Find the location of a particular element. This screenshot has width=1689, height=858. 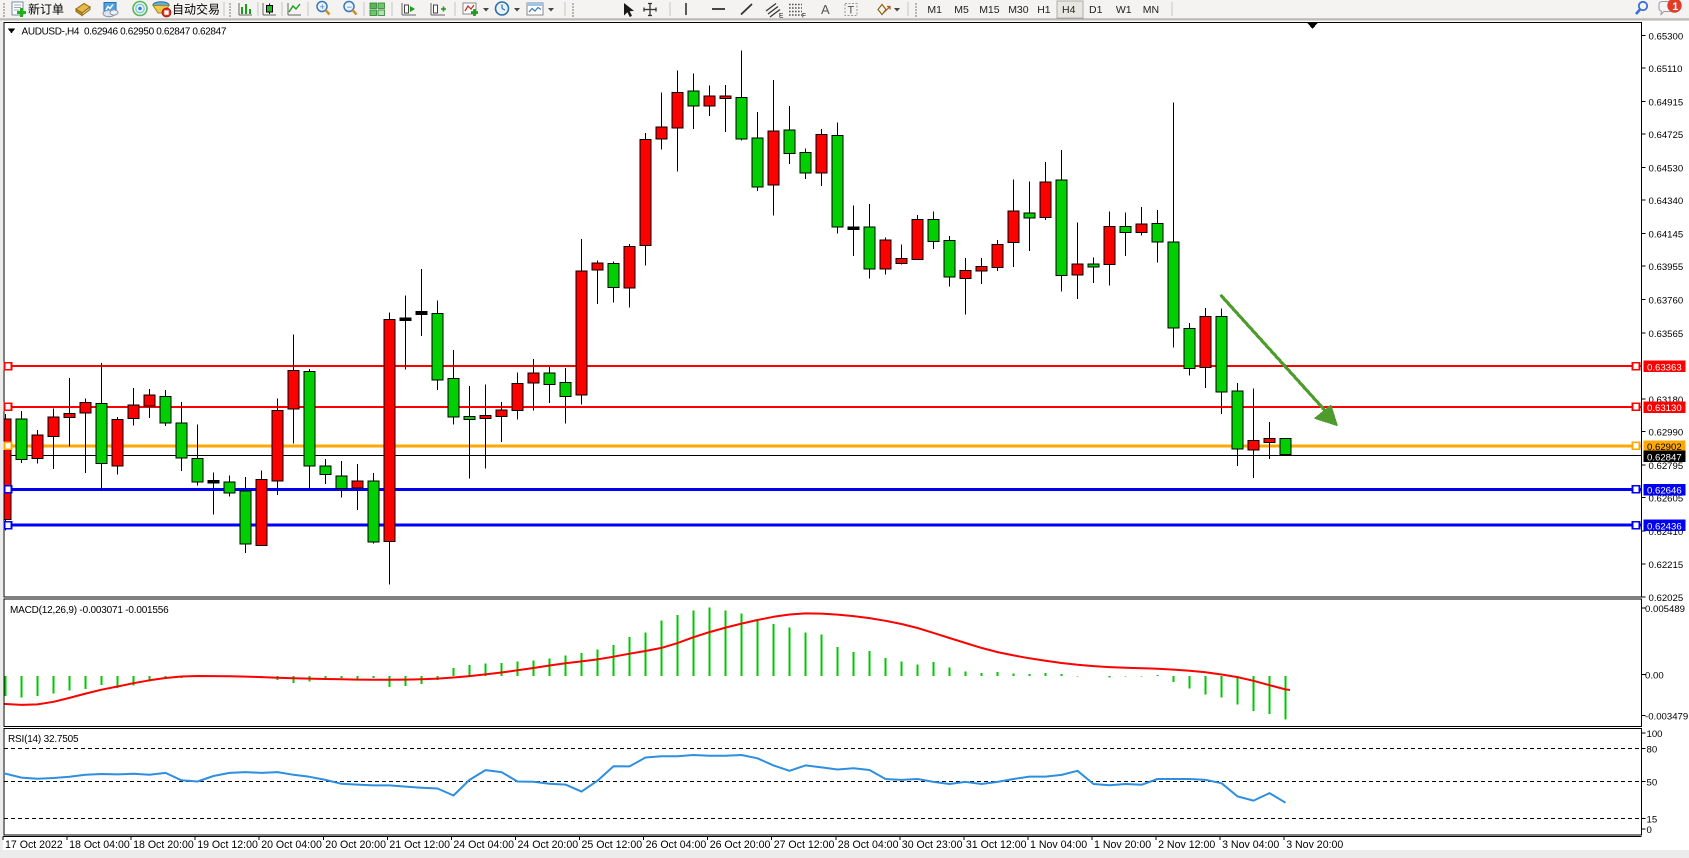

svg-text: M5 is located at coordinates (961, 10).